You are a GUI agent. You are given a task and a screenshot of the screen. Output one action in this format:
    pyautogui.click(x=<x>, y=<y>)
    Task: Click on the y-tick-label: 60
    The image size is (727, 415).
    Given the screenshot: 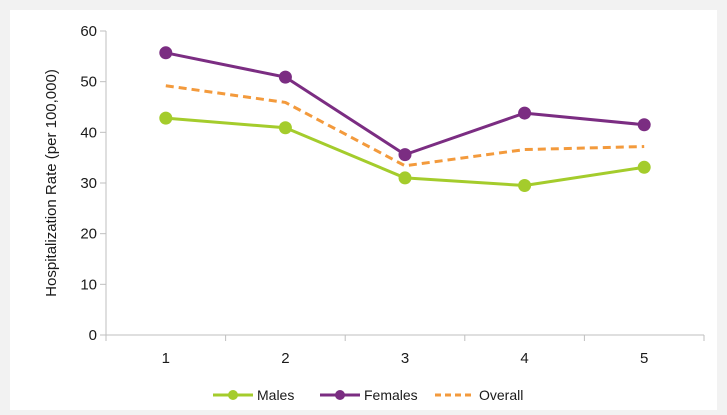 What is the action you would take?
    pyautogui.click(x=88, y=31)
    